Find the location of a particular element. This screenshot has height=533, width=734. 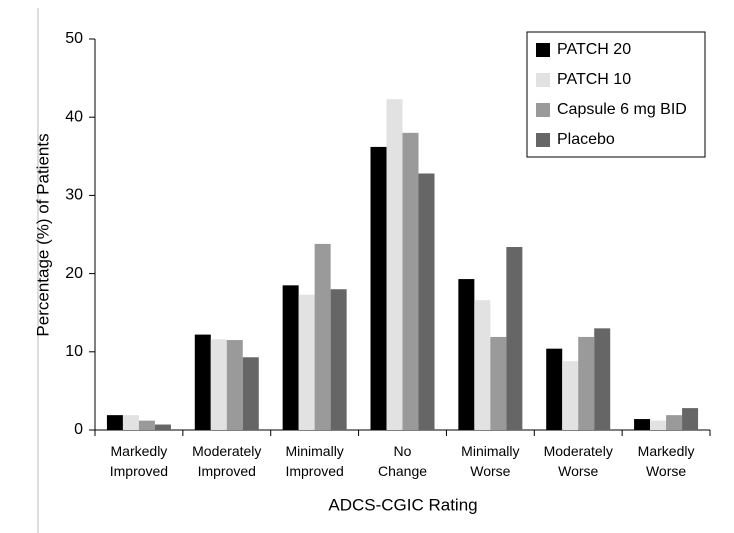

legend-label: PATCH 20 is located at coordinates (594, 49).